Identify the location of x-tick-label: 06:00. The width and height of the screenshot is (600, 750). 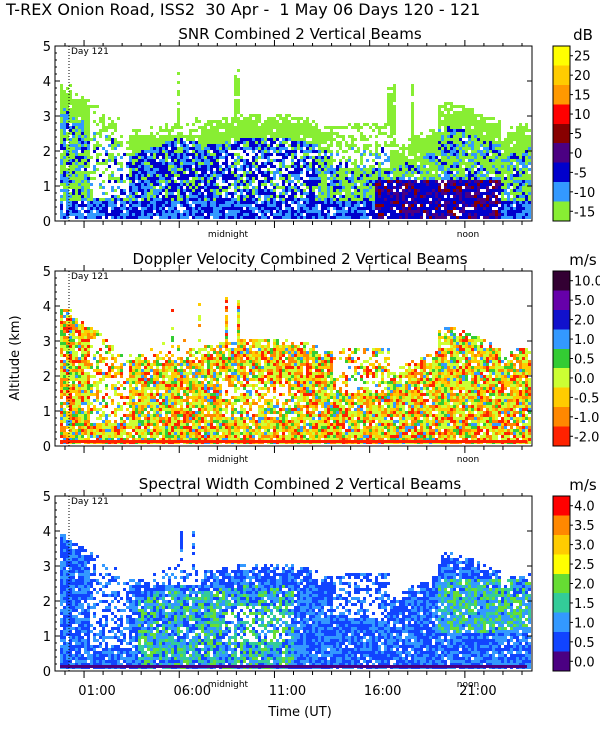
(192, 691).